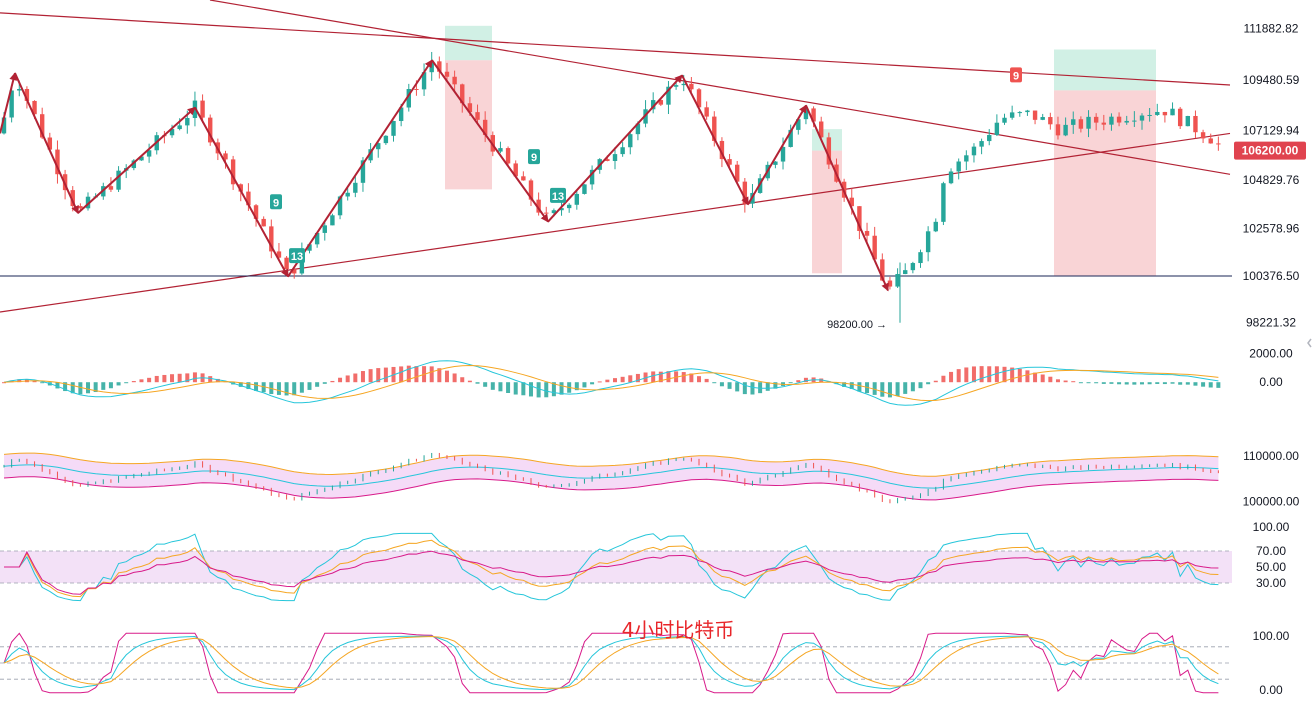  I want to click on rsi-slow-line, so click(611, 572).